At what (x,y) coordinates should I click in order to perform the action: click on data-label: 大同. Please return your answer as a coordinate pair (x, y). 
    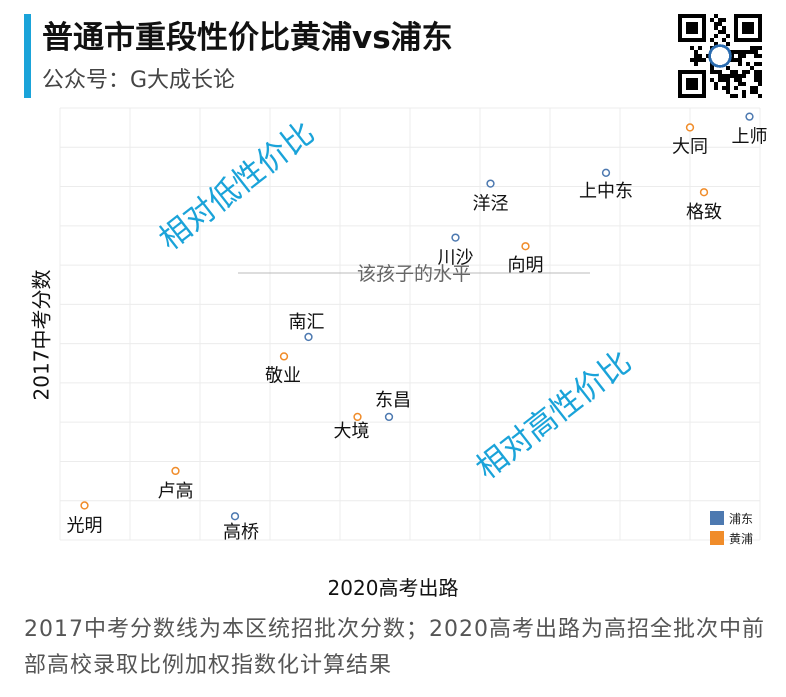
    Looking at the image, I should click on (690, 146).